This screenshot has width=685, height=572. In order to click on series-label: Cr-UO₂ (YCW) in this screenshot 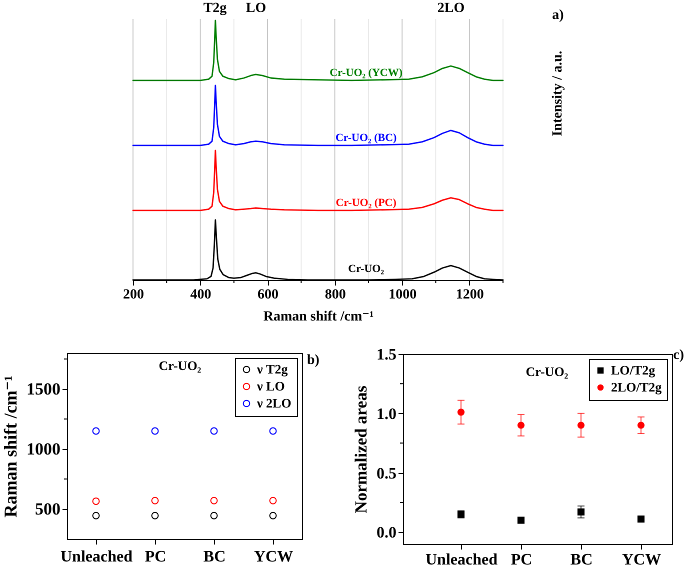, I will do `click(366, 73)`.